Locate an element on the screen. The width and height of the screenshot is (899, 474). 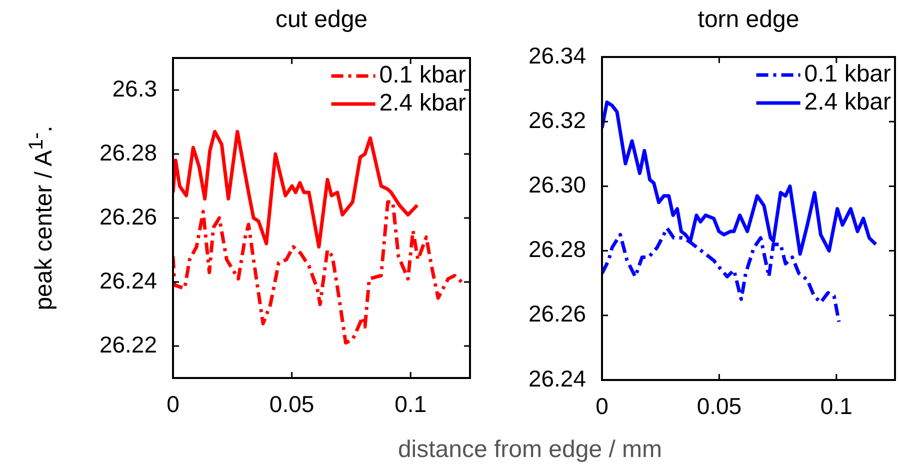
y-tick-label: 26.30 is located at coordinates (557, 185).